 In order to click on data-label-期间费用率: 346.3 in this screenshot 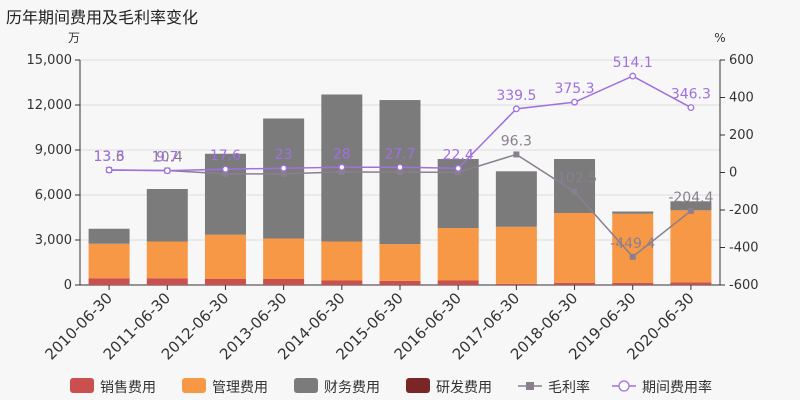, I will do `click(691, 95)`.